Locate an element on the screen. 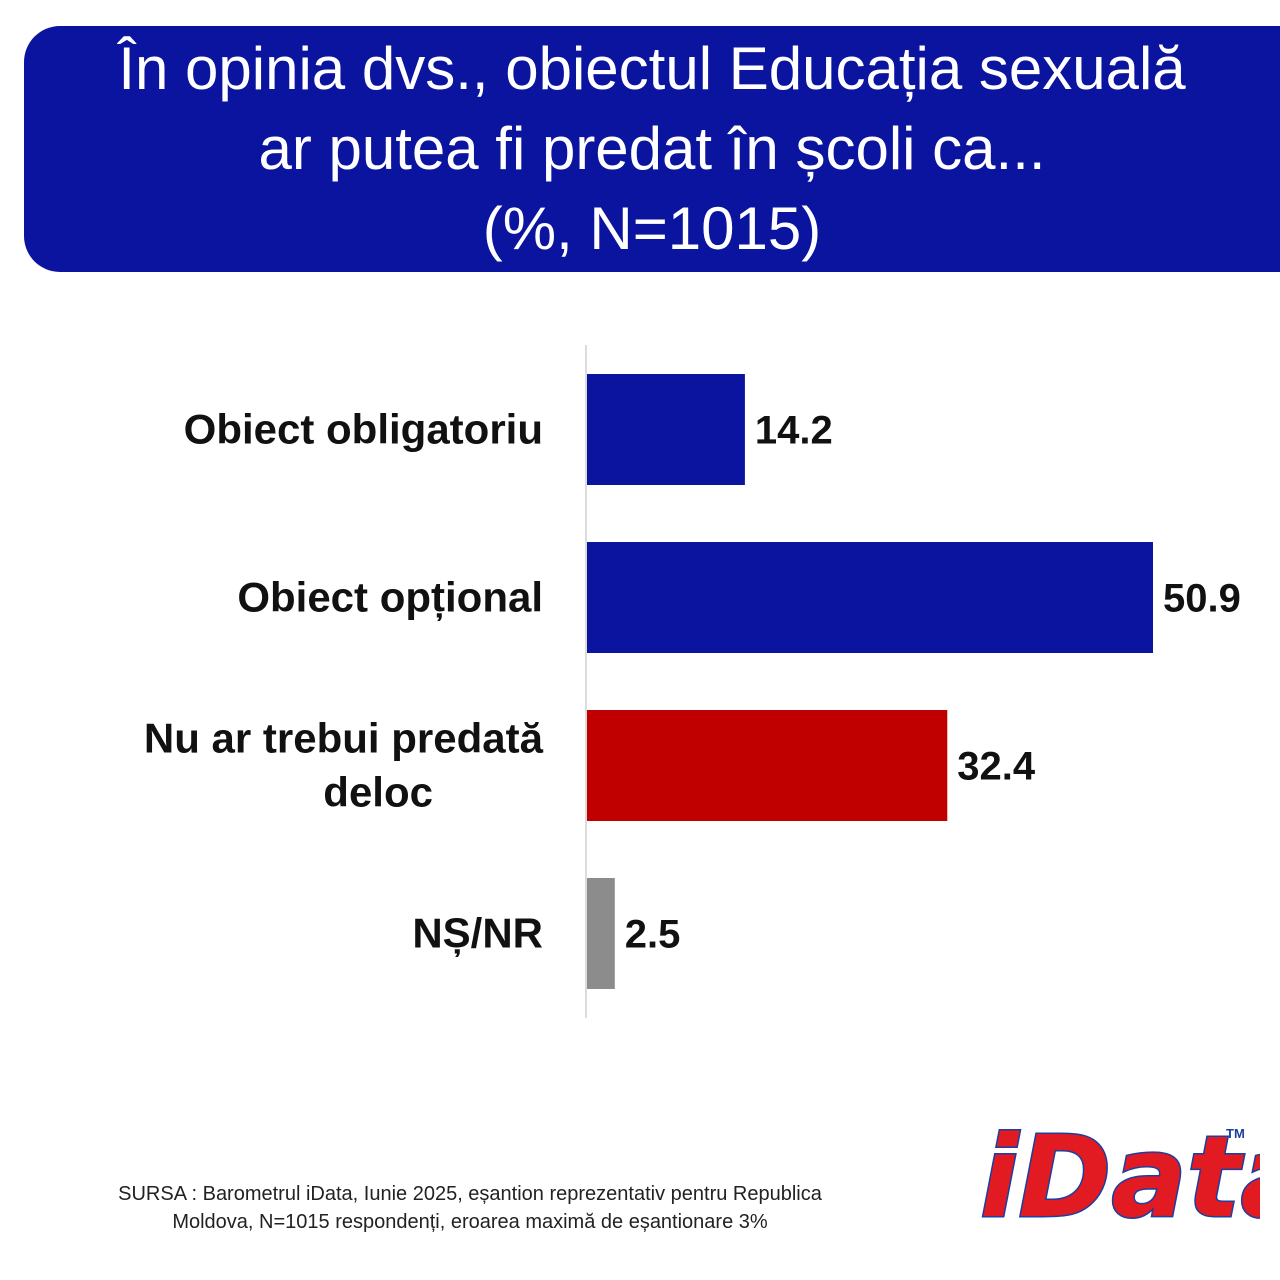 The height and width of the screenshot is (1280, 1280). value-label-1: 14.2 is located at coordinates (794, 431).